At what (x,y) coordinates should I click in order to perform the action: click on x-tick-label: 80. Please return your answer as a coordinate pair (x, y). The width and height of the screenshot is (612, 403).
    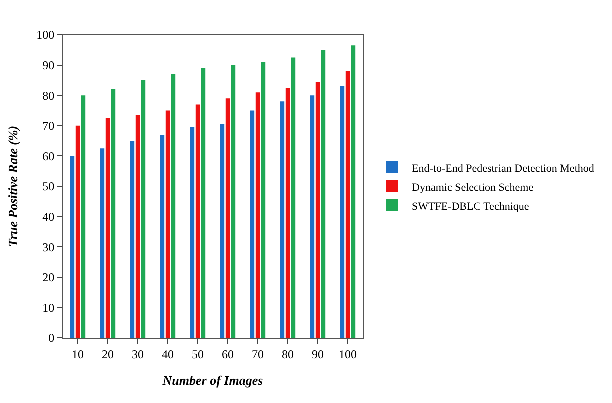
    Looking at the image, I should click on (288, 354).